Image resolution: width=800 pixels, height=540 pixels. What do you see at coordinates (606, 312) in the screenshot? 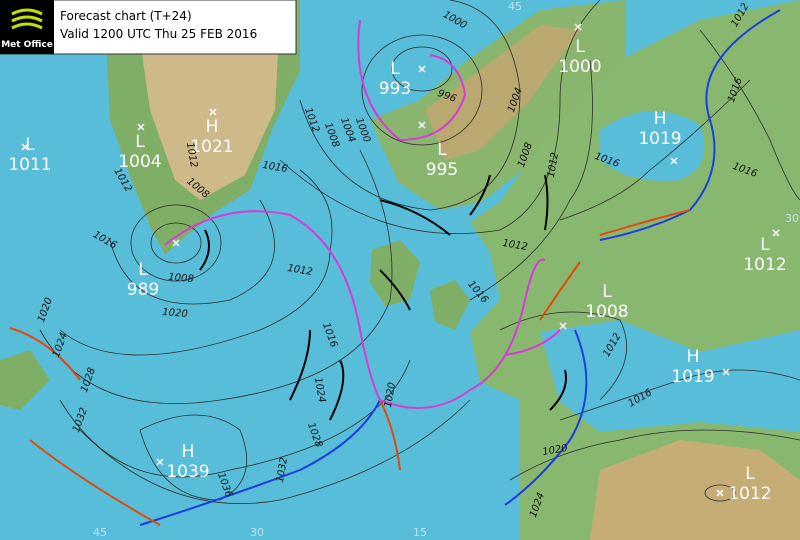
I see `center-value: 1008` at bounding box center [606, 312].